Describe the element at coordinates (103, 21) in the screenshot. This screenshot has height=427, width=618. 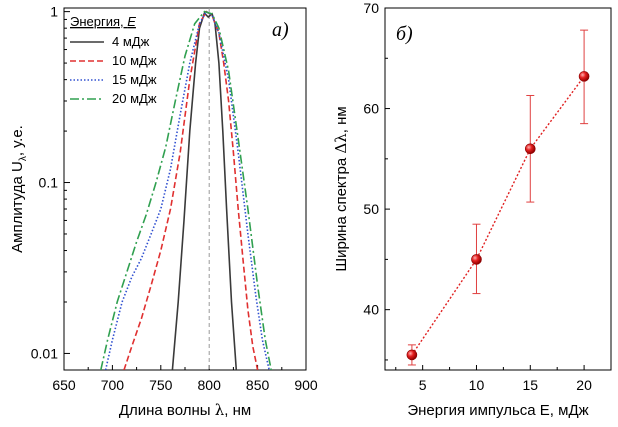
I see `legend-title: Энергия, E` at that location.